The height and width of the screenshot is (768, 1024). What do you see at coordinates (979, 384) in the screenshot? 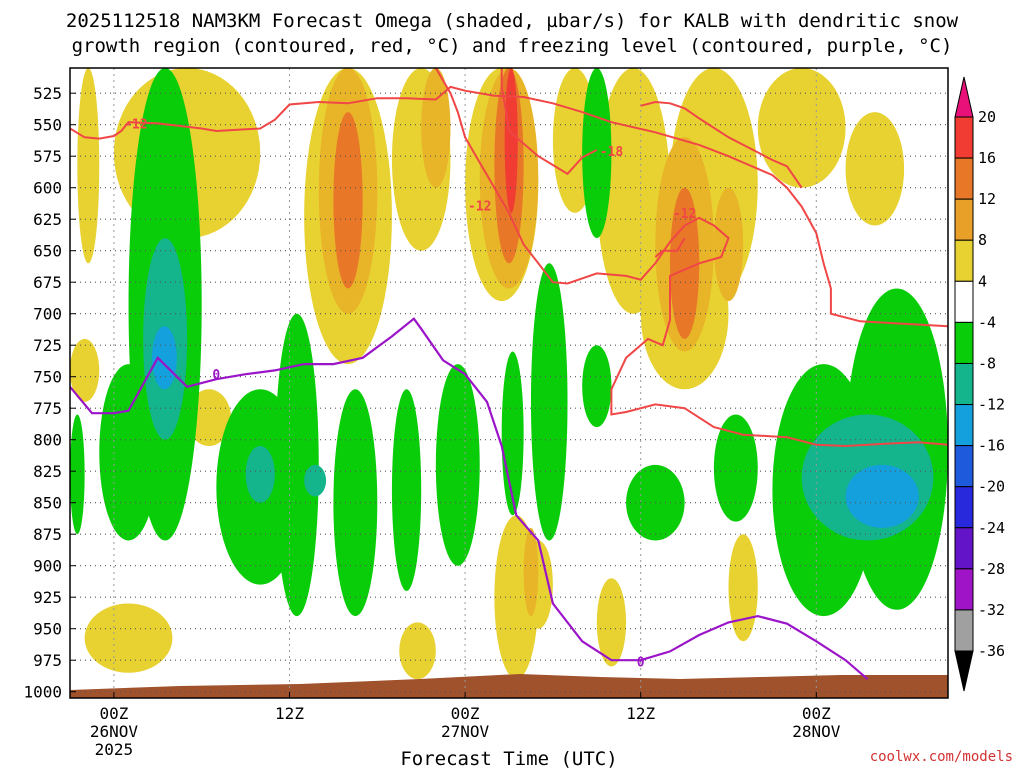
I see `colorbar: 20 16 12 8 4 -4 -8 -12 -16 -20 -24 -28 -32 -36` at bounding box center [979, 384].